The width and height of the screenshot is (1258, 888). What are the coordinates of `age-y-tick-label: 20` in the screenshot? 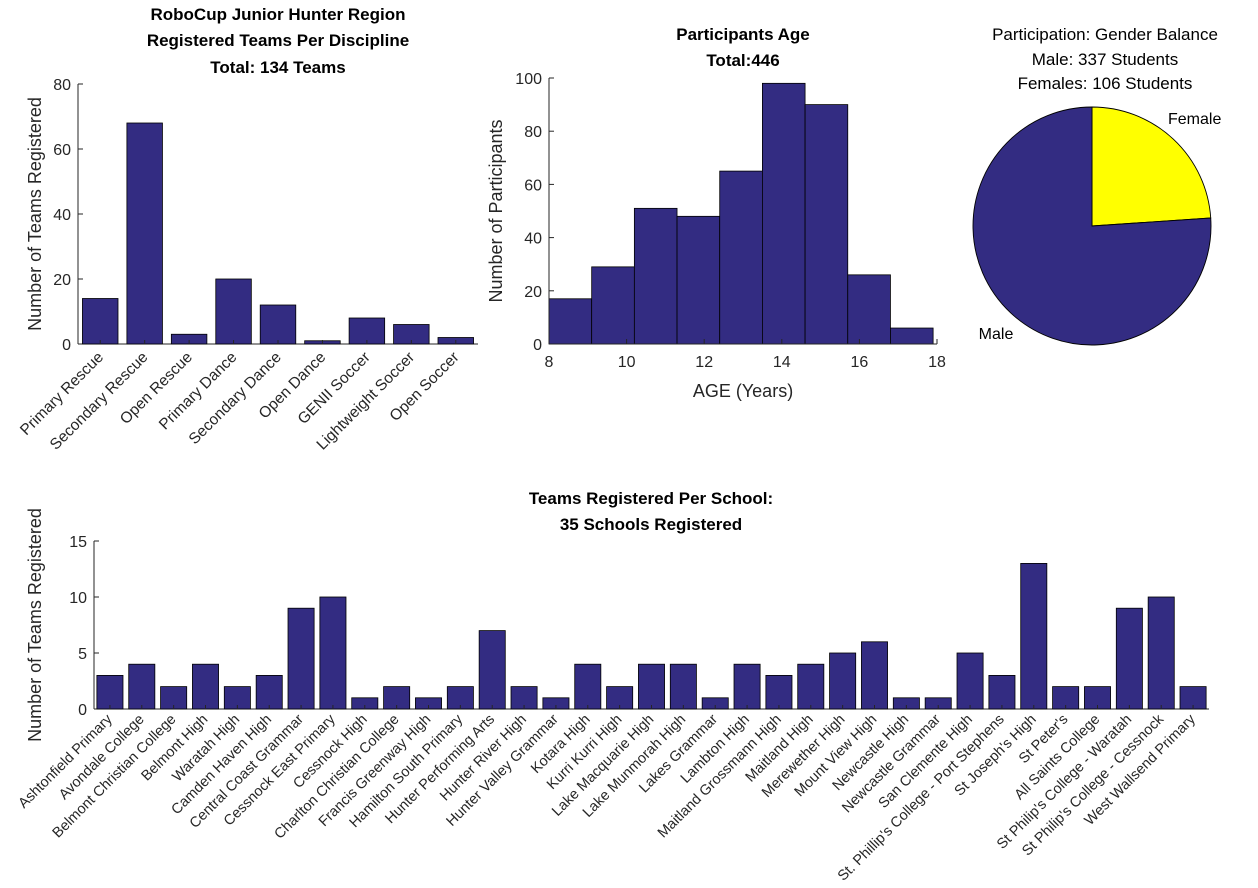 It's located at (533, 292).